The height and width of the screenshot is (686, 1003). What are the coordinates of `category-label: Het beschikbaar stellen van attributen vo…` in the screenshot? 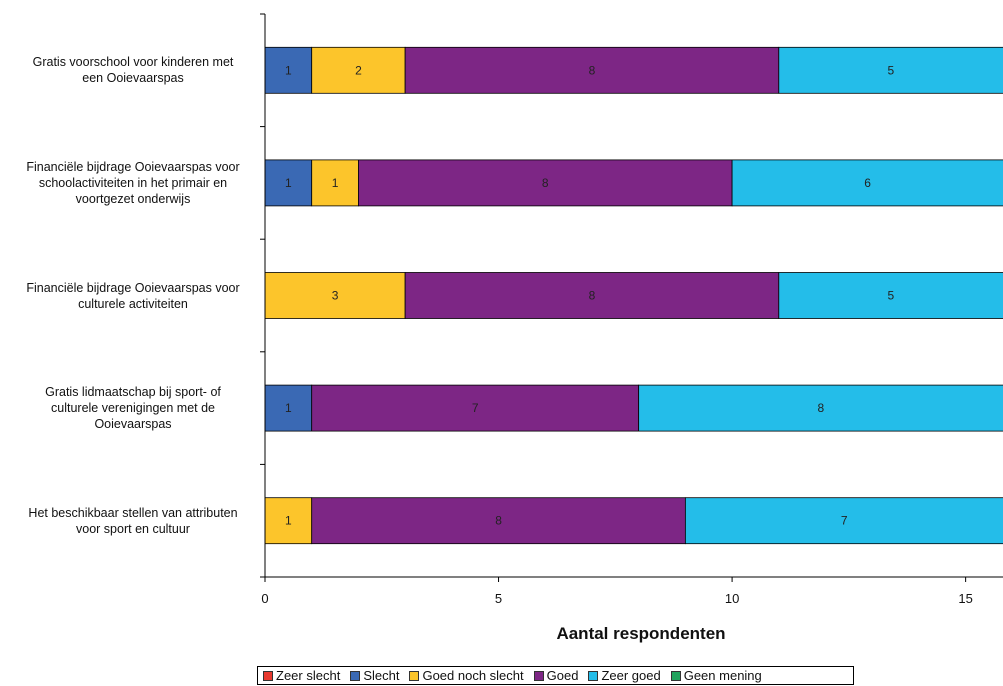 It's located at (133, 521).